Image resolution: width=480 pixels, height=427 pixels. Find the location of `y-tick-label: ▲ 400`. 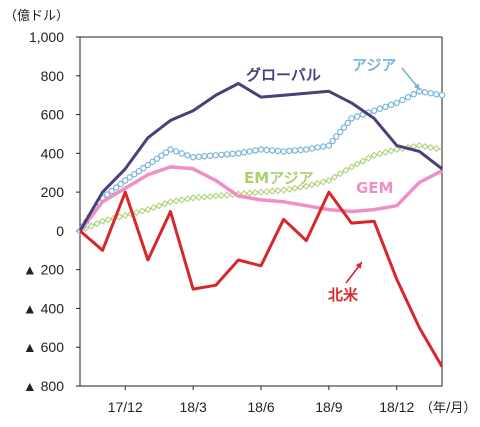

y-tick-label: ▲ 400 is located at coordinates (43, 308).